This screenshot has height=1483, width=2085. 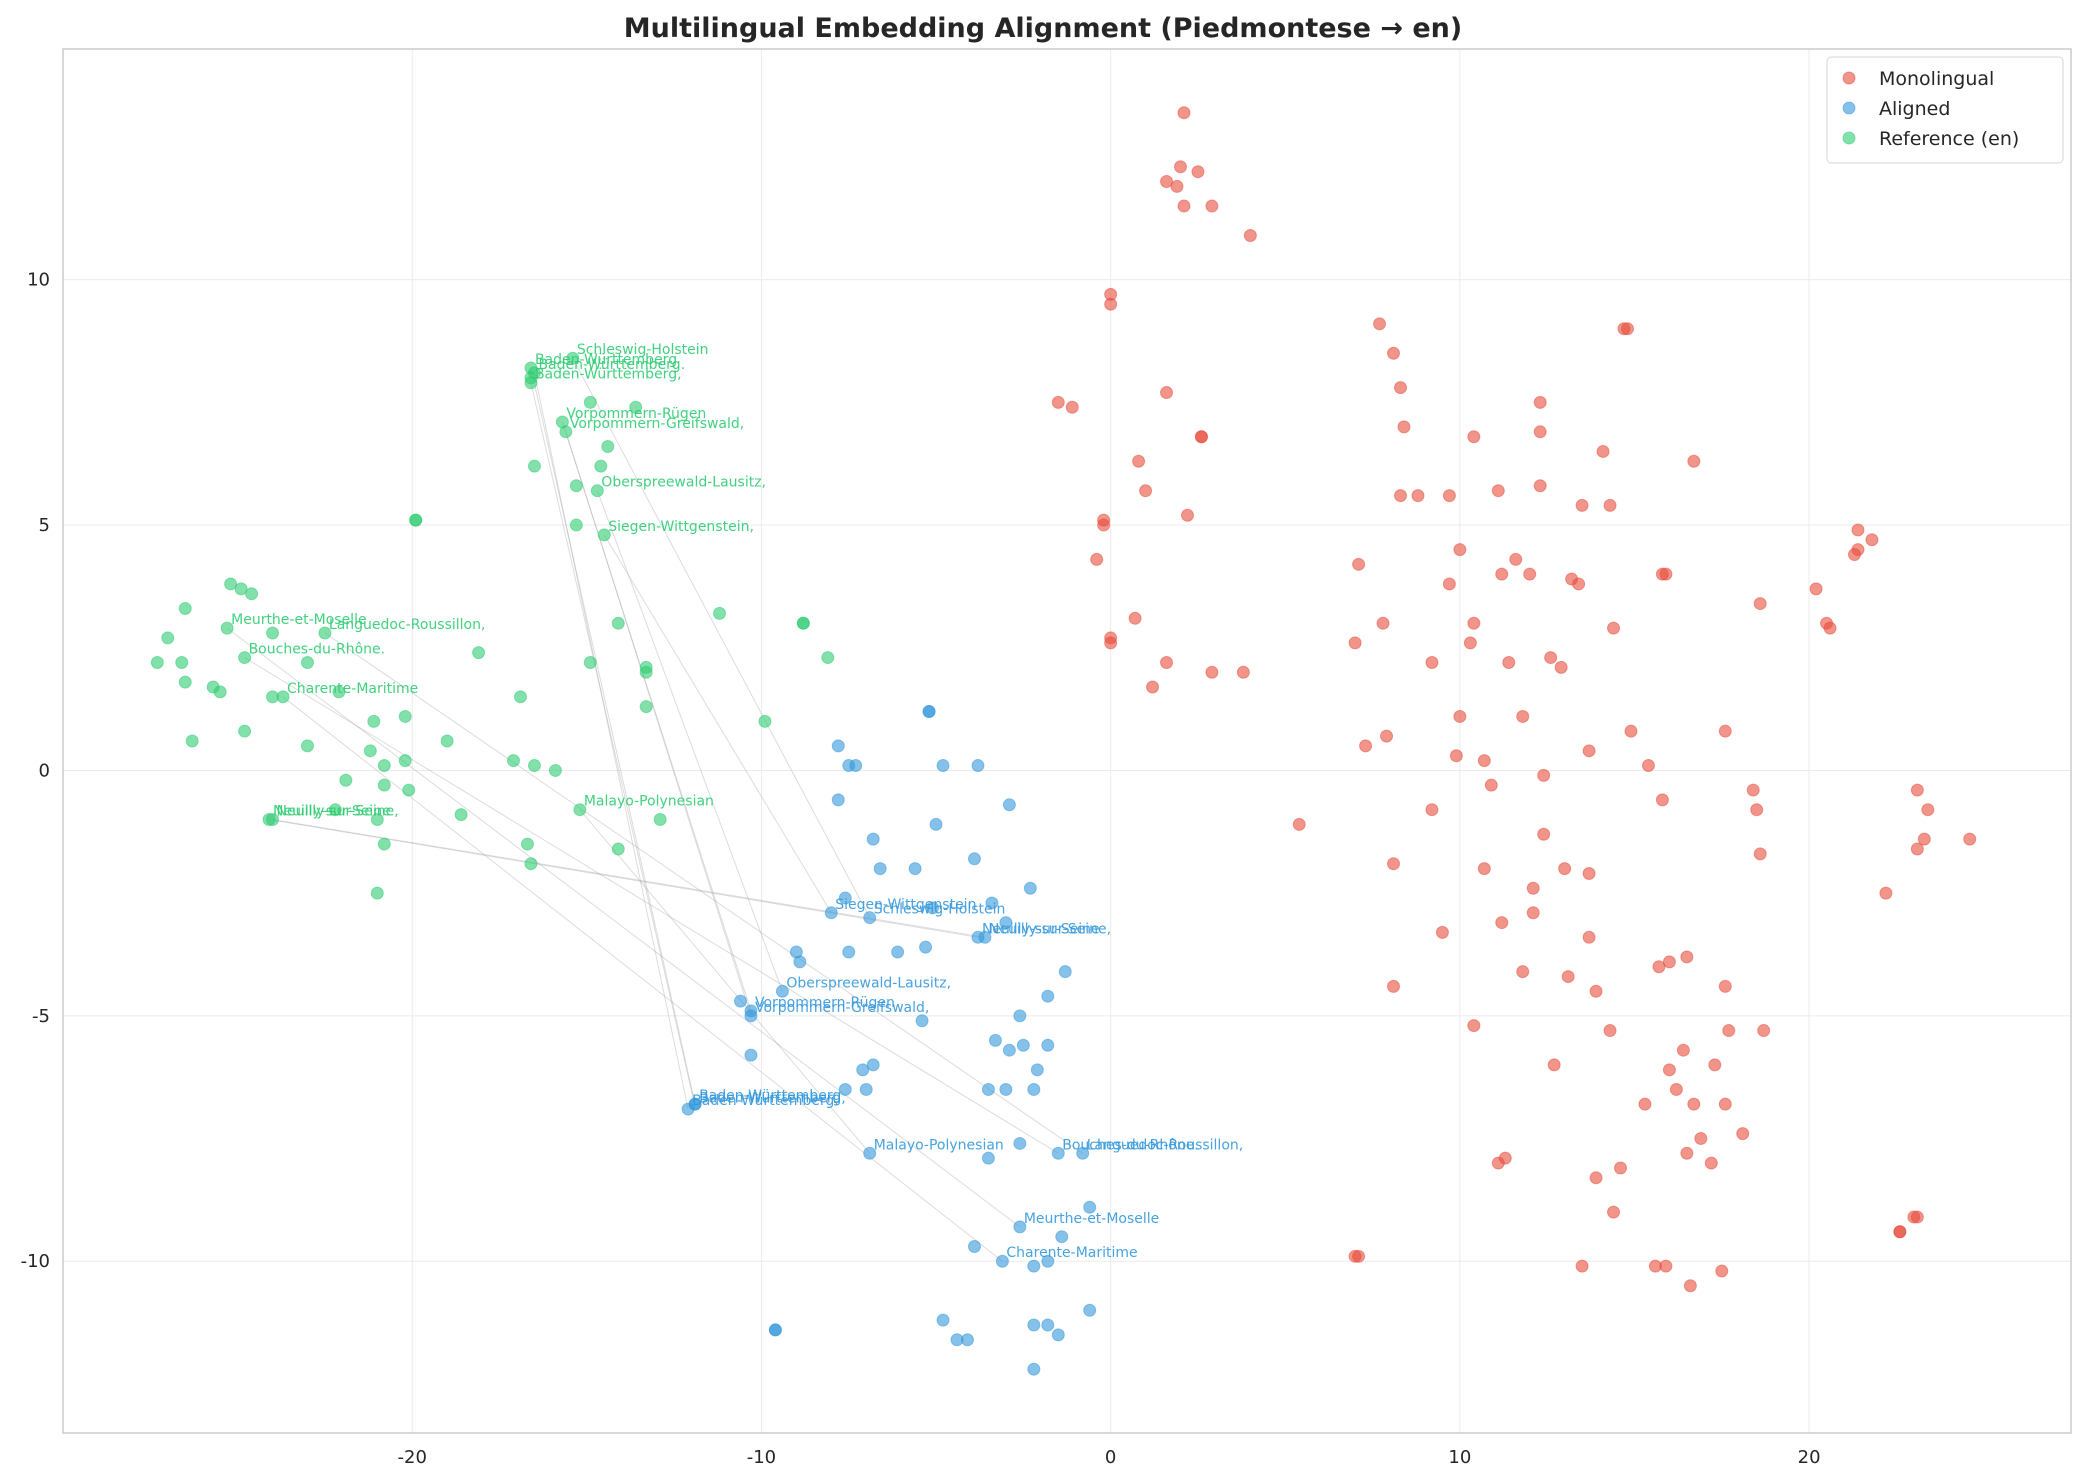 I want to click on legend-marker-aligned, so click(x=1849, y=108).